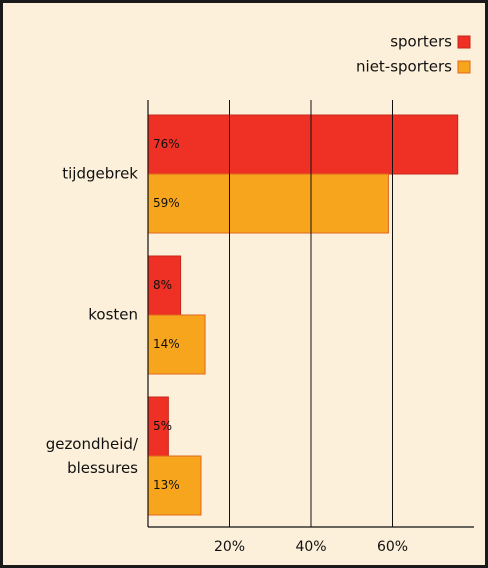 The width and height of the screenshot is (488, 568). What do you see at coordinates (421, 42) in the screenshot?
I see `legend-label: sporters` at bounding box center [421, 42].